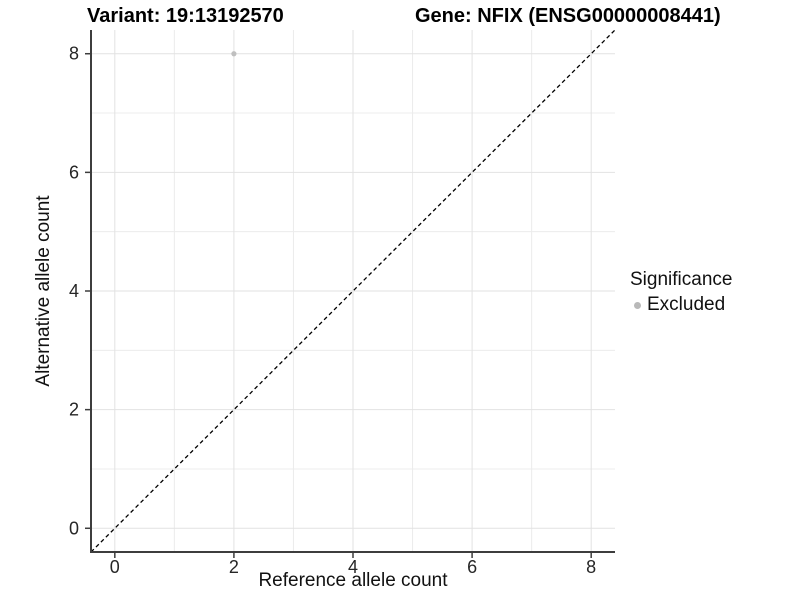 Image resolution: width=800 pixels, height=600 pixels. Describe the element at coordinates (353, 567) in the screenshot. I see `x-tick-label: 4` at that location.